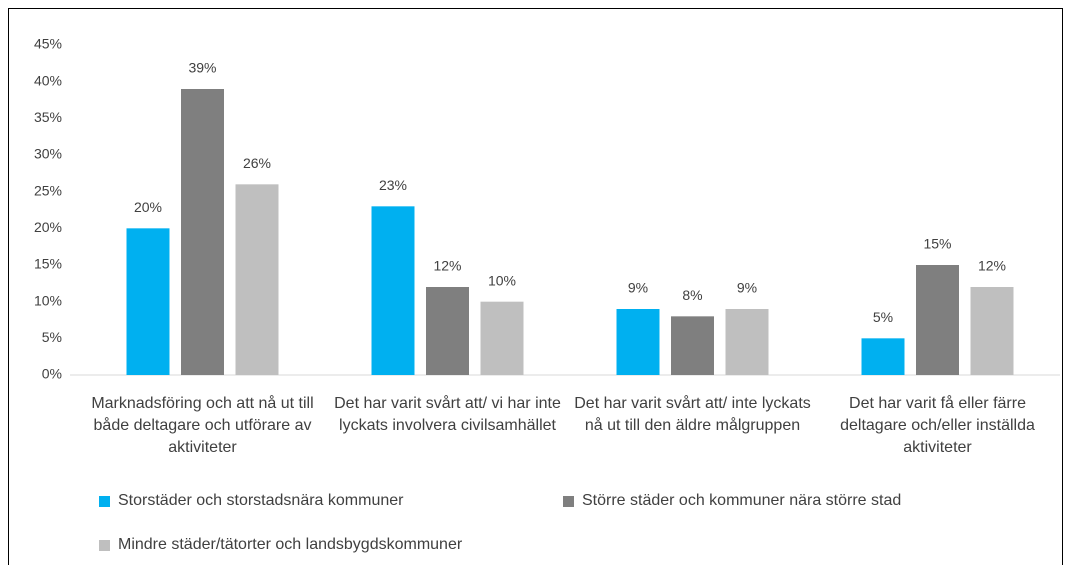  I want to click on y-tick-label: 5%, so click(52, 337).